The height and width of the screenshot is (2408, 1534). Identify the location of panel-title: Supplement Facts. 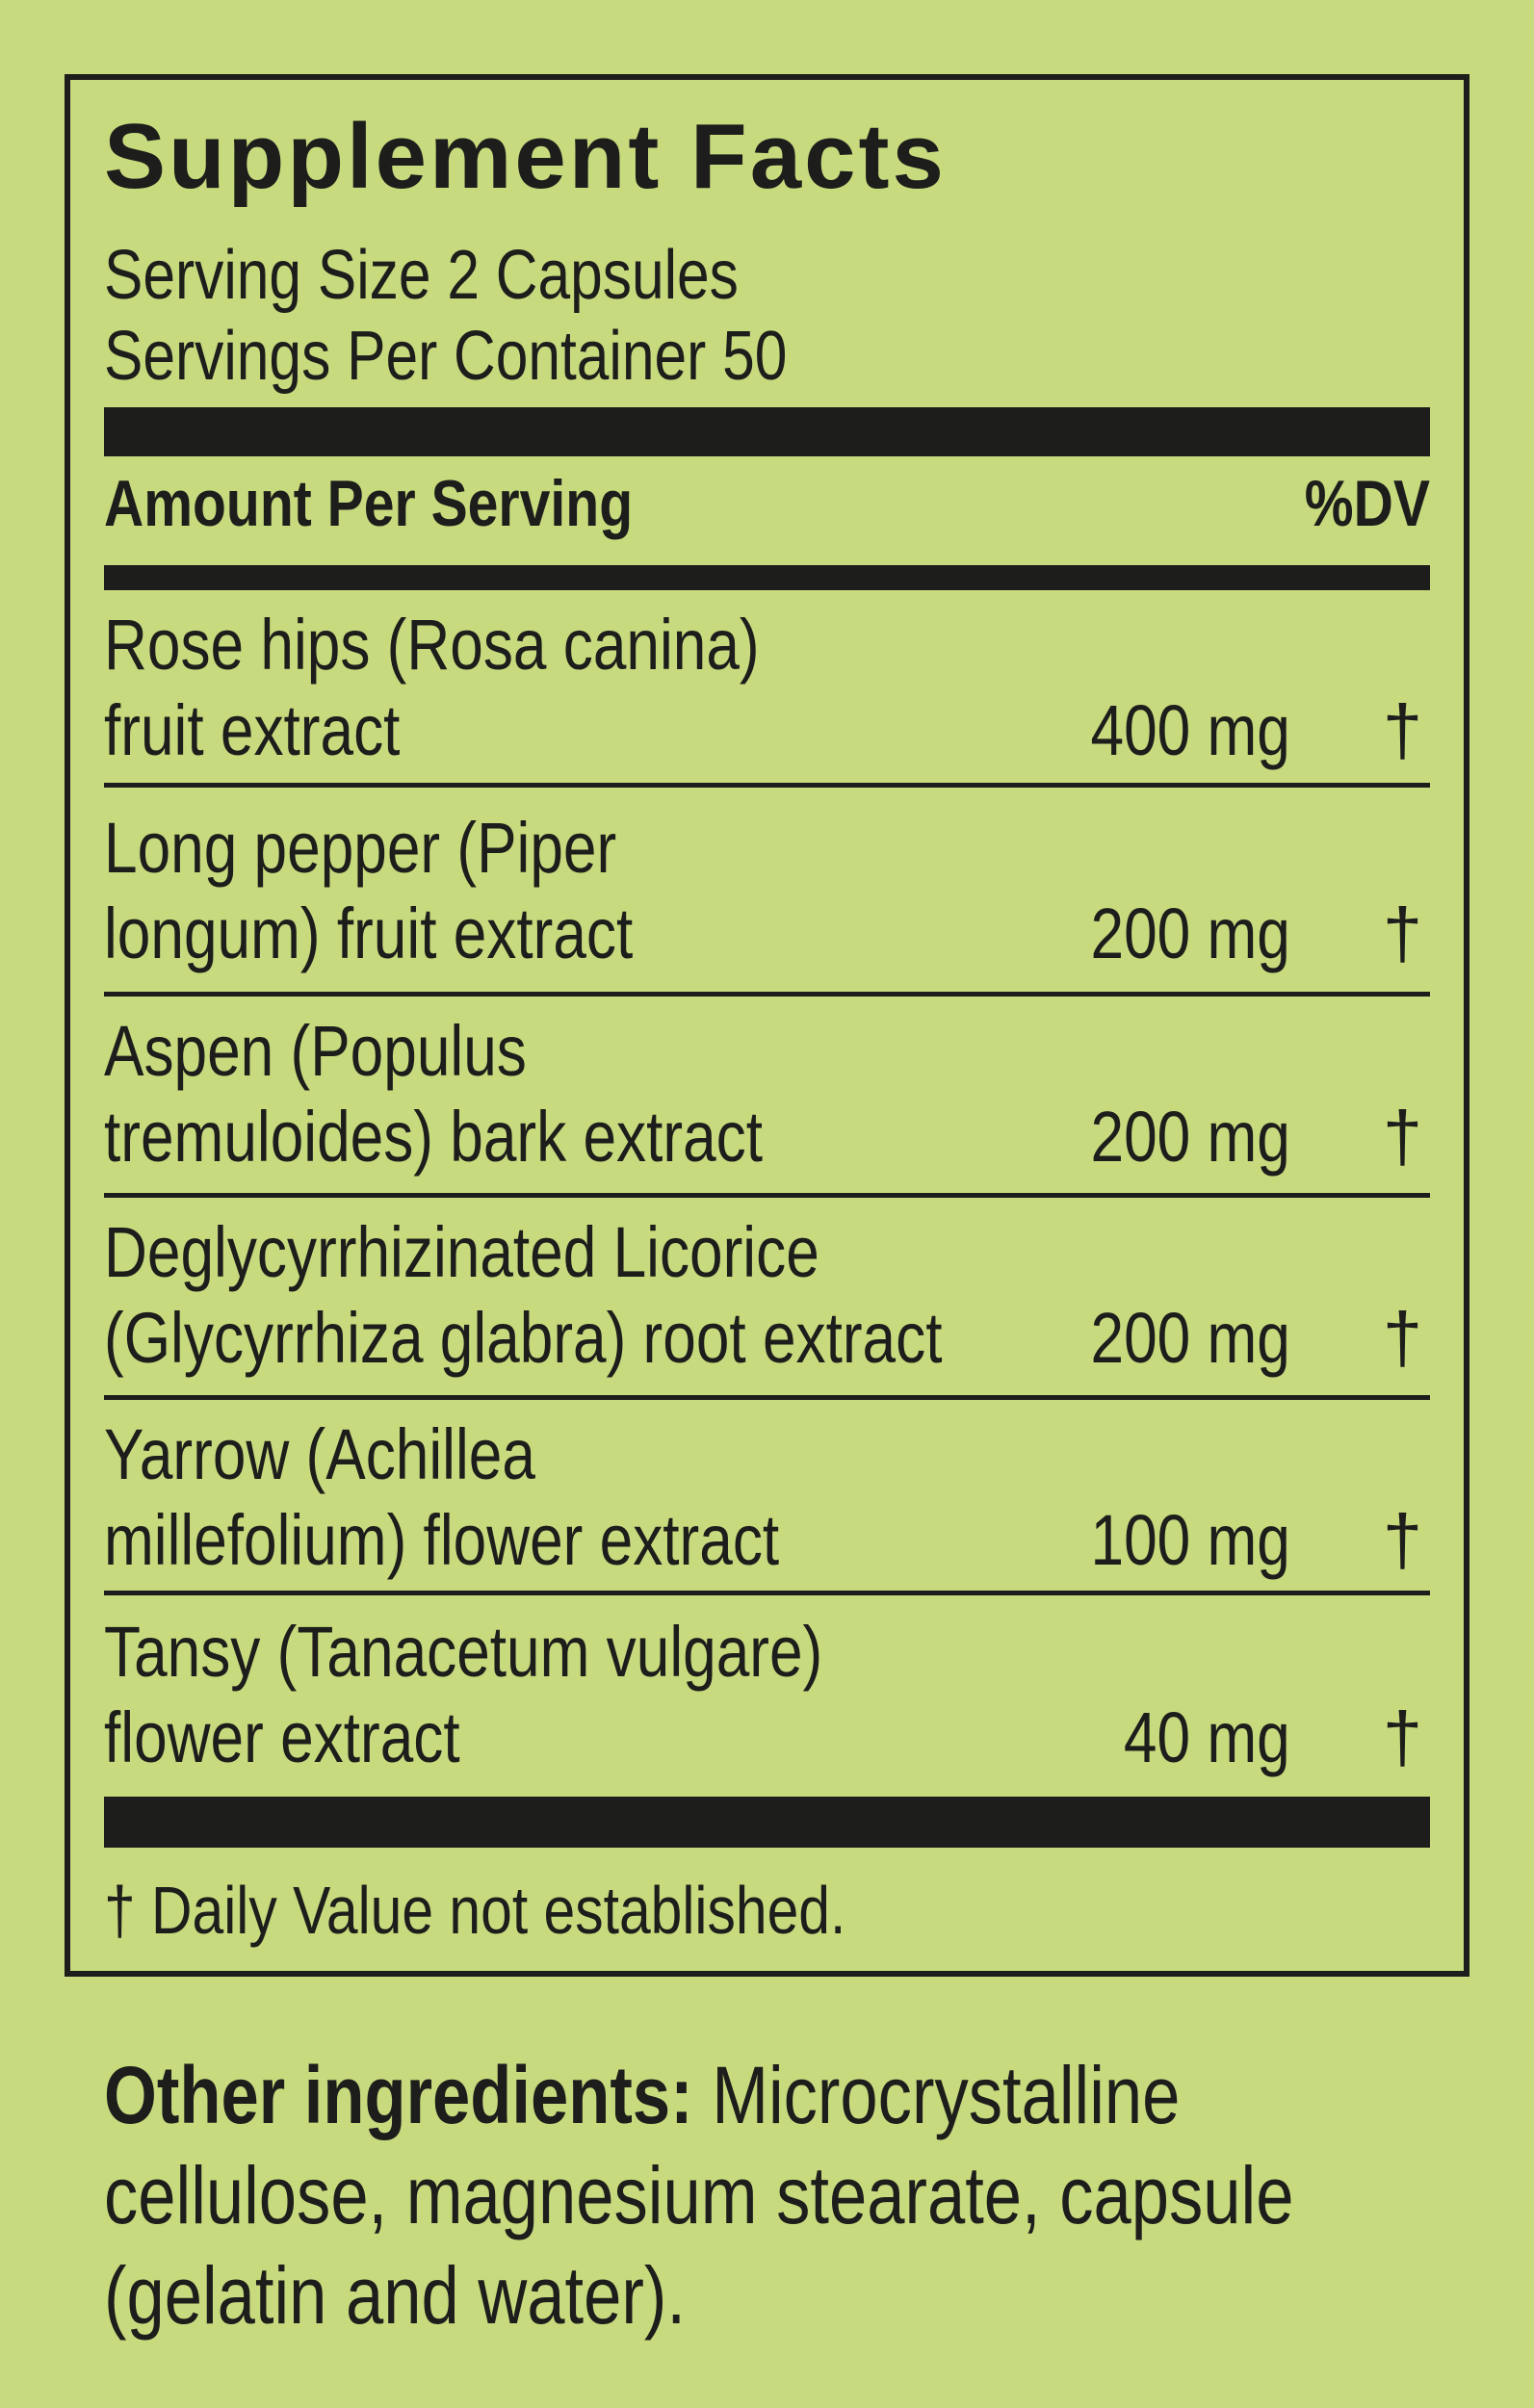
(525, 156).